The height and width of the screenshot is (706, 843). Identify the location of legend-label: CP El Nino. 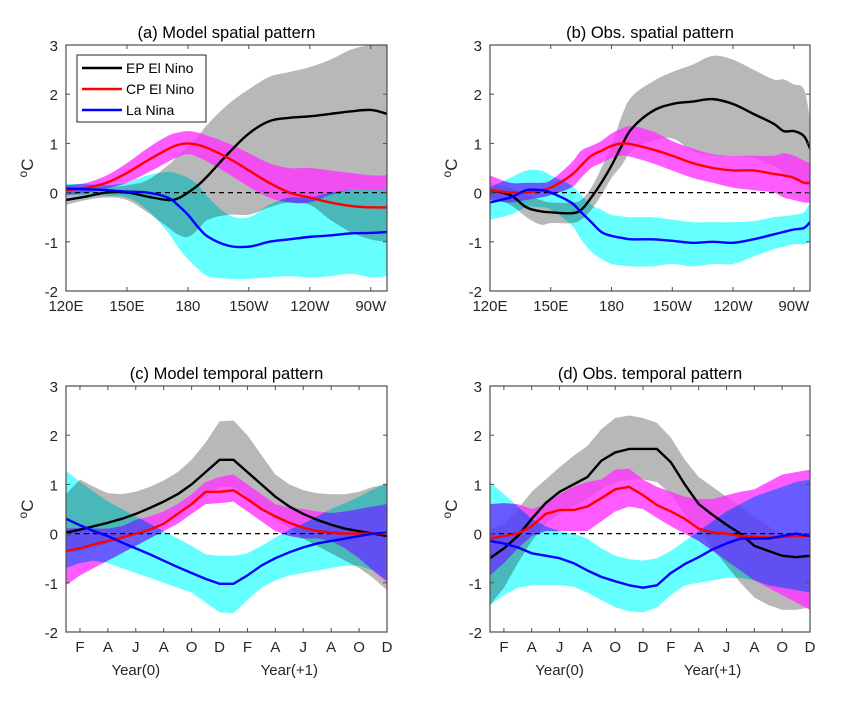
(160, 89).